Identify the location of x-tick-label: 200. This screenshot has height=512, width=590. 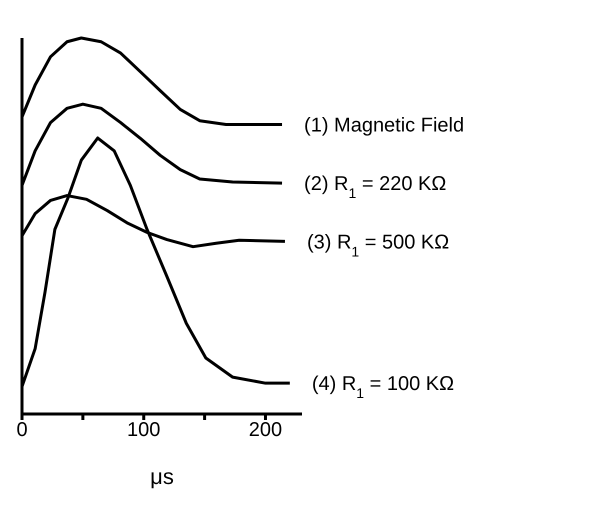
(265, 430).